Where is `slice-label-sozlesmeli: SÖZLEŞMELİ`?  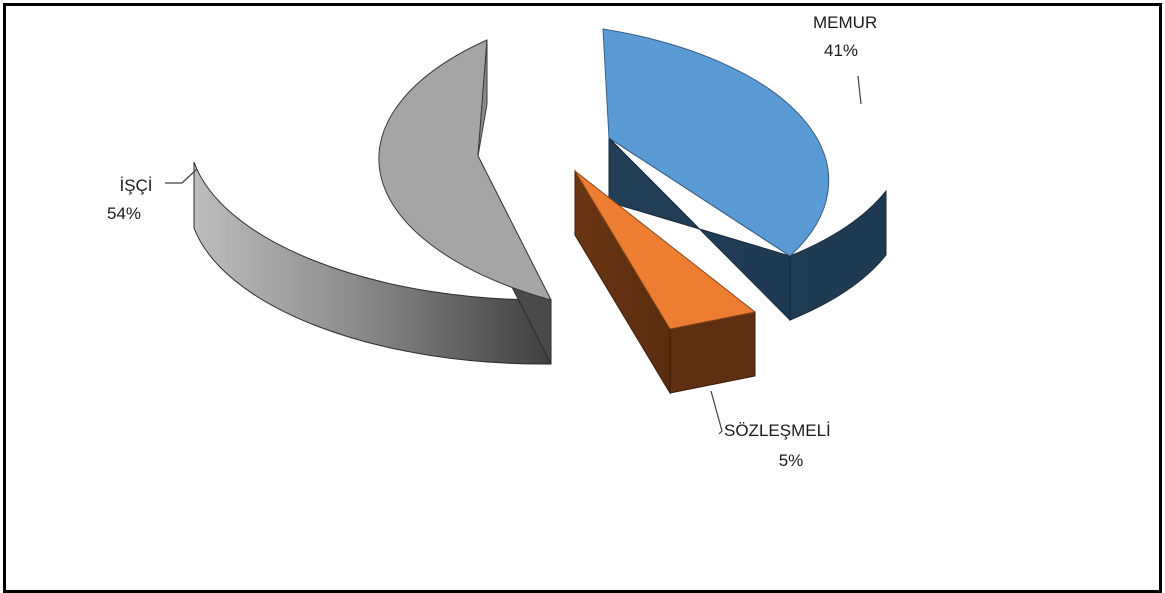
slice-label-sozlesmeli: SÖZLEŞMELİ is located at coordinates (777, 430).